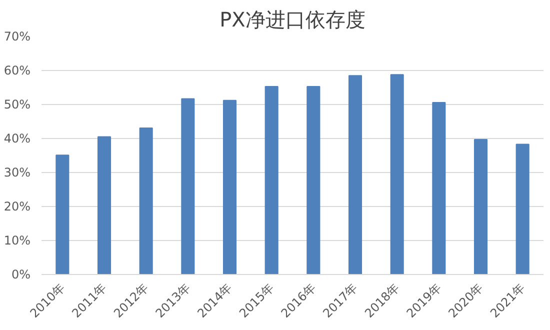 Image resolution: width=550 pixels, height=330 pixels. What do you see at coordinates (17, 71) in the screenshot?
I see `y-tick-label: 60%` at bounding box center [17, 71].